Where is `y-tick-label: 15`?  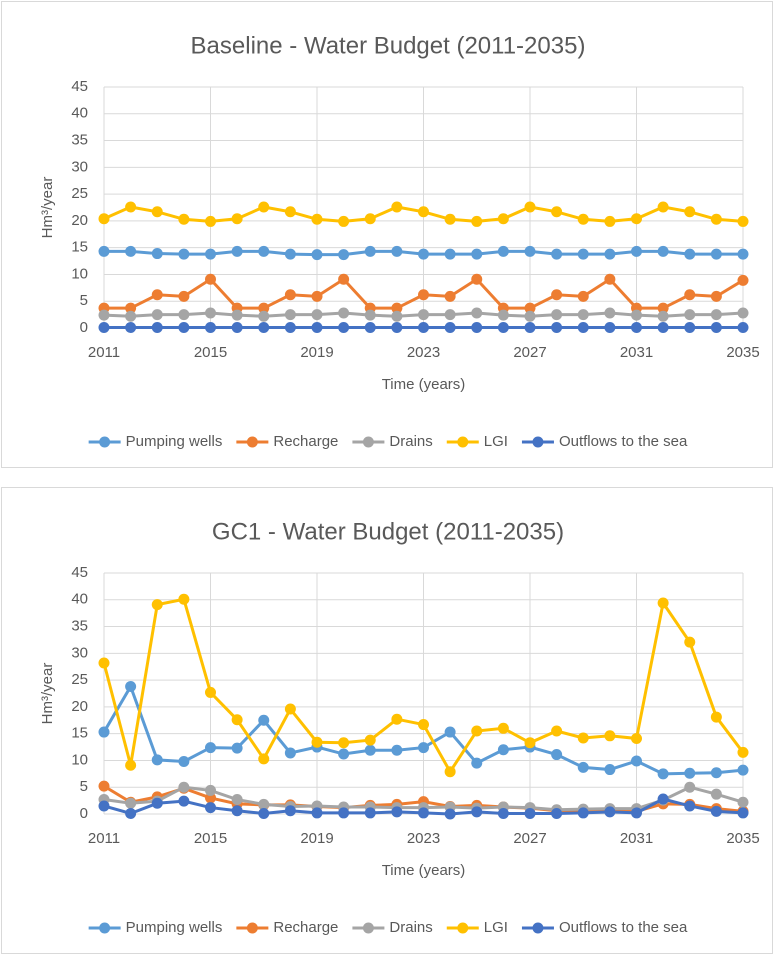 y-tick-label: 15 is located at coordinates (79, 247).